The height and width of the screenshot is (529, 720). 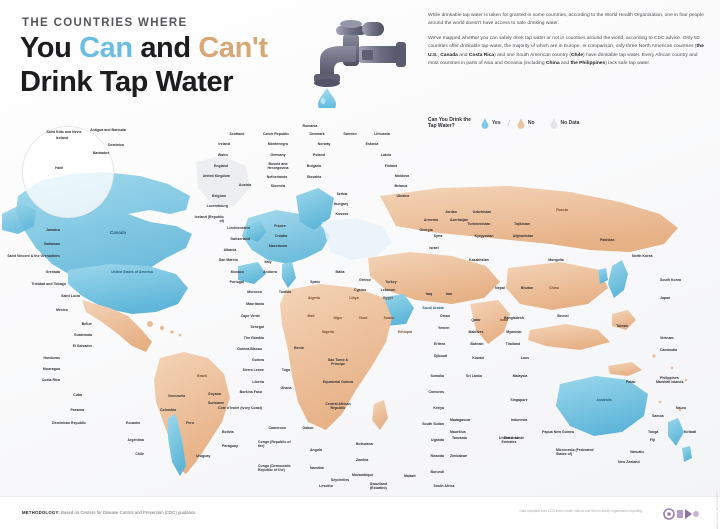 What do you see at coordinates (315, 282) in the screenshot?
I see `map-label-spain: Spain` at bounding box center [315, 282].